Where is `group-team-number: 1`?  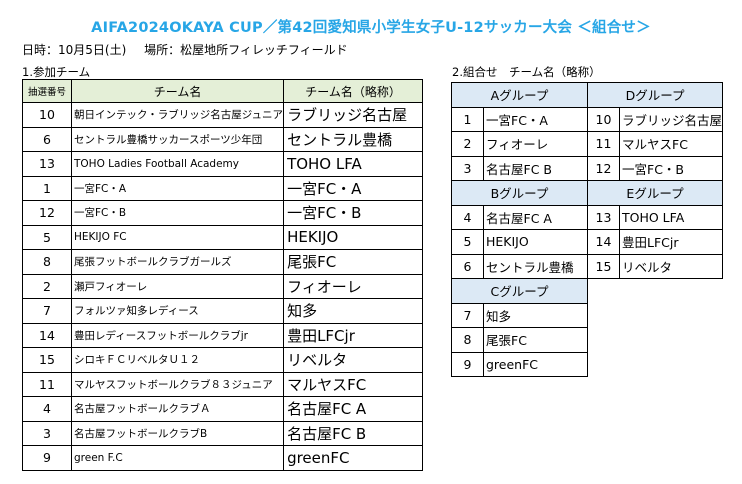
group-team-number: 1 is located at coordinates (467, 119).